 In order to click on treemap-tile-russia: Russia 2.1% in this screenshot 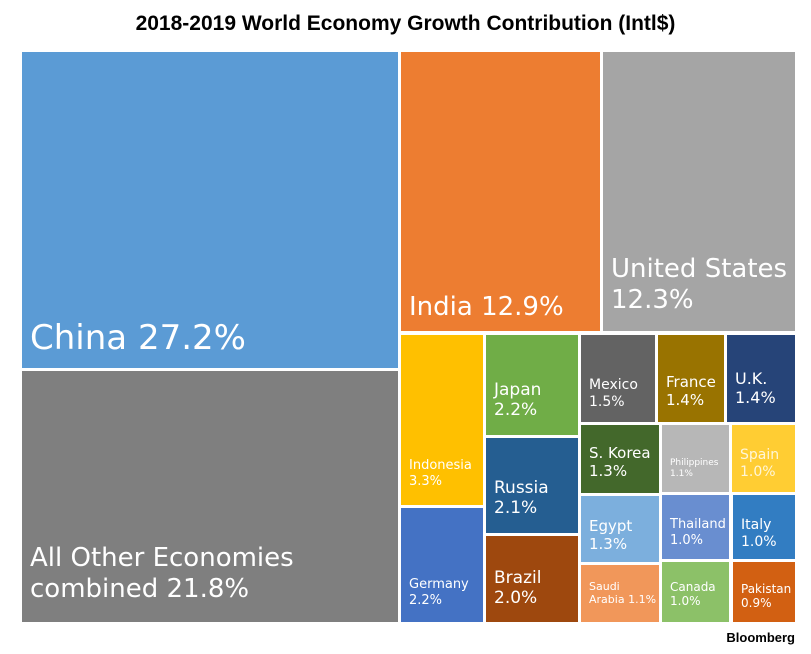, I will do `click(532, 485)`.